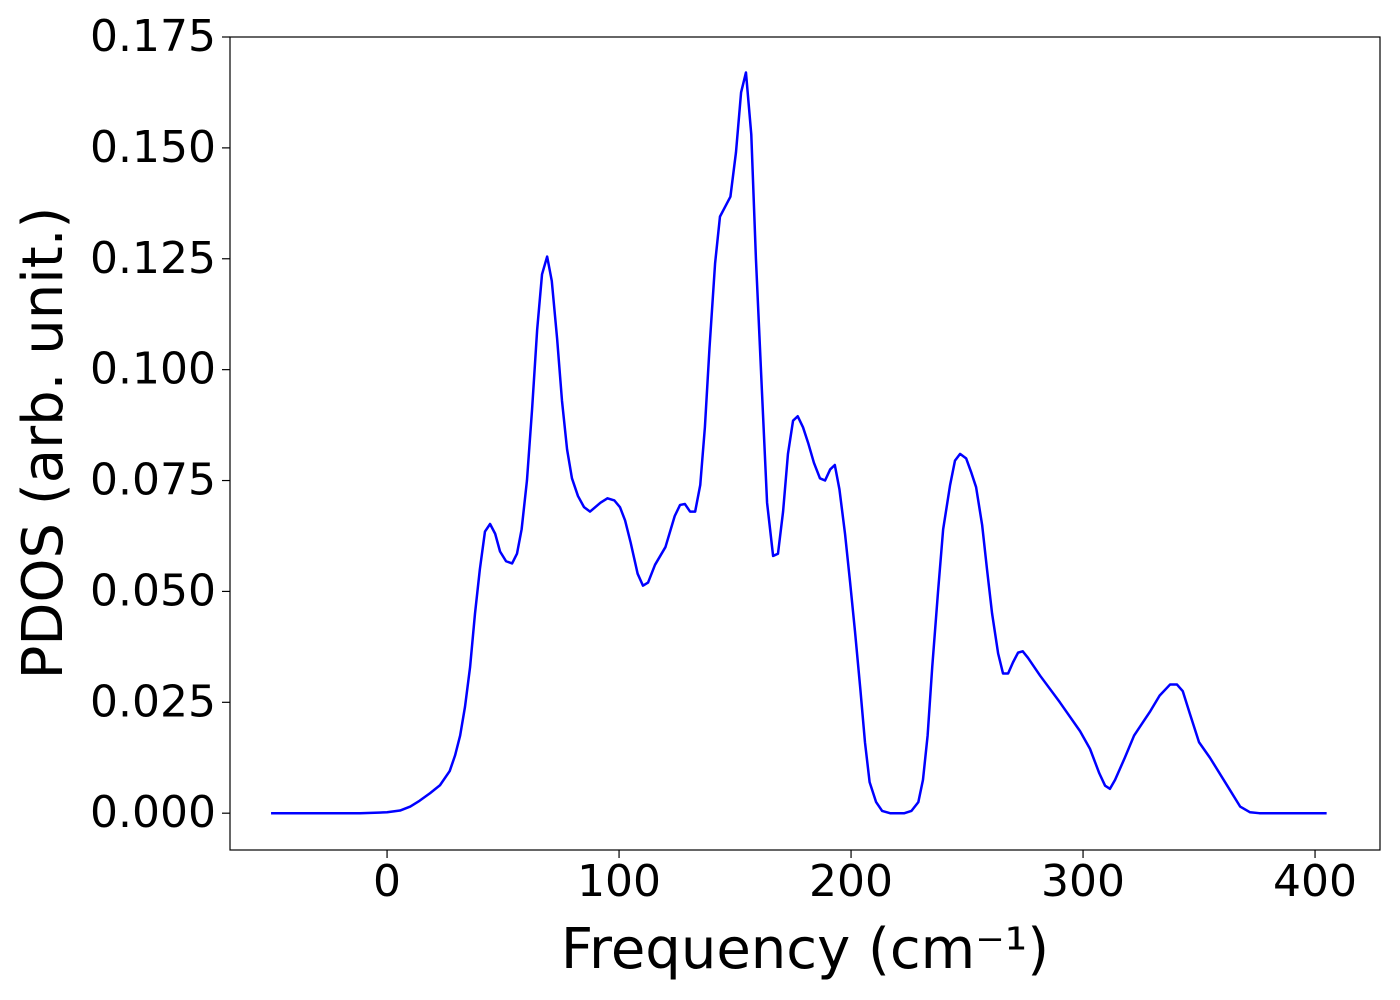  Describe the element at coordinates (851, 881) in the screenshot. I see `x-tick-label: 200` at that location.